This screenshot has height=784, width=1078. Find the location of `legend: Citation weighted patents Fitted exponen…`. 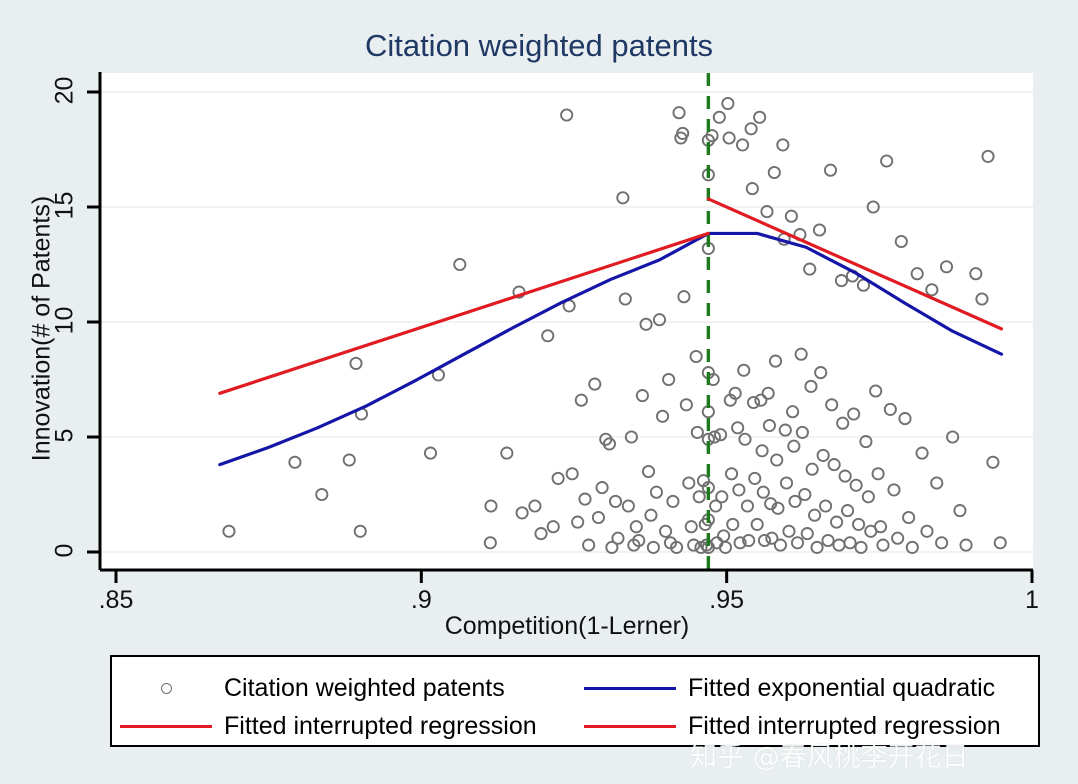

legend: Citation weighted patents Fitted exponen… is located at coordinates (575, 701).